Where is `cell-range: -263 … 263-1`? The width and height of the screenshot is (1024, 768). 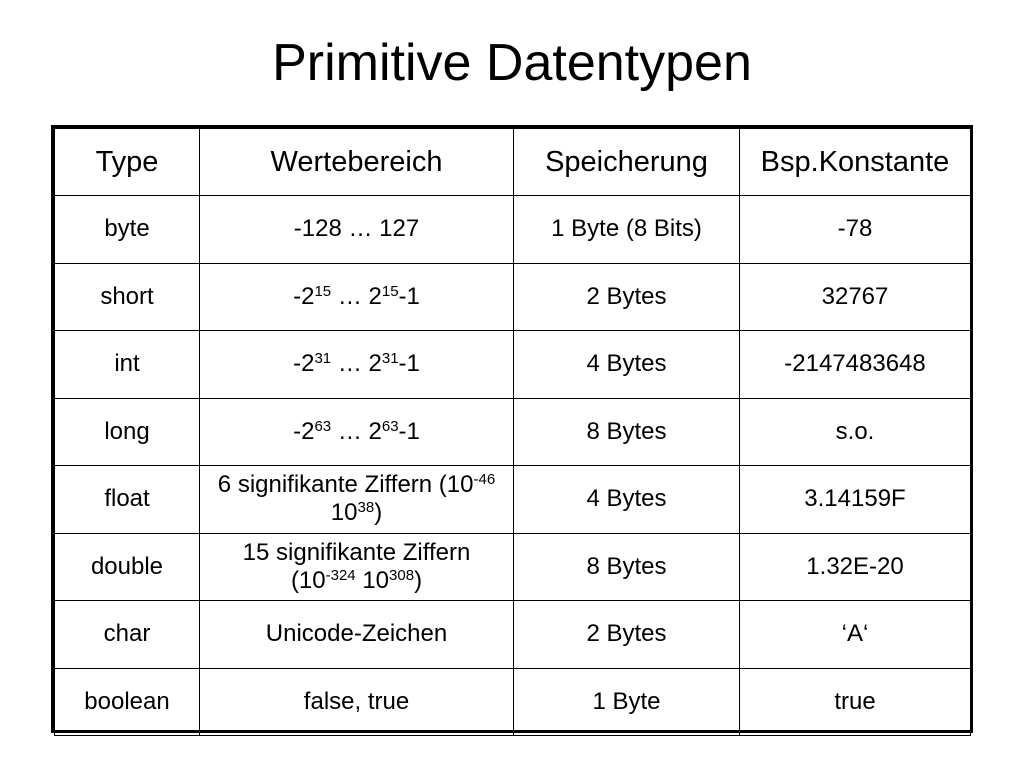
cell-range: -263 … 263-1 is located at coordinates (356, 431).